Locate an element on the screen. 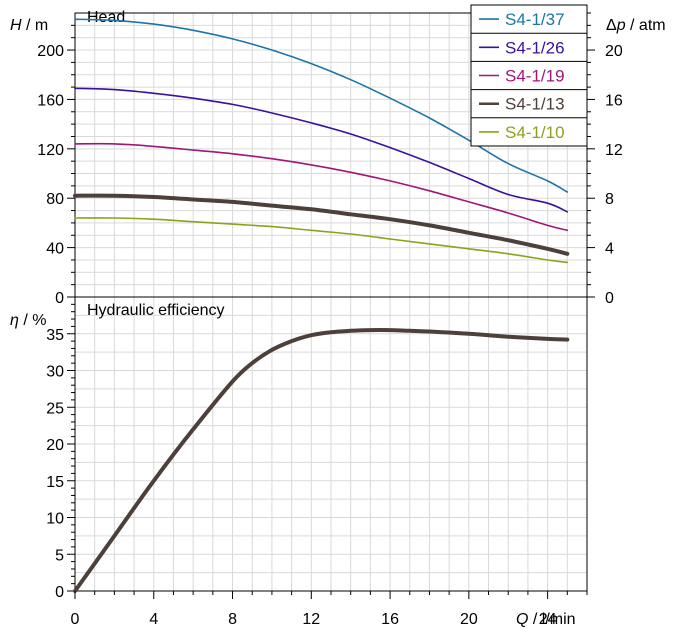 Image resolution: width=685 pixels, height=632 pixels. legend-label: S4-1/10 is located at coordinates (535, 132).